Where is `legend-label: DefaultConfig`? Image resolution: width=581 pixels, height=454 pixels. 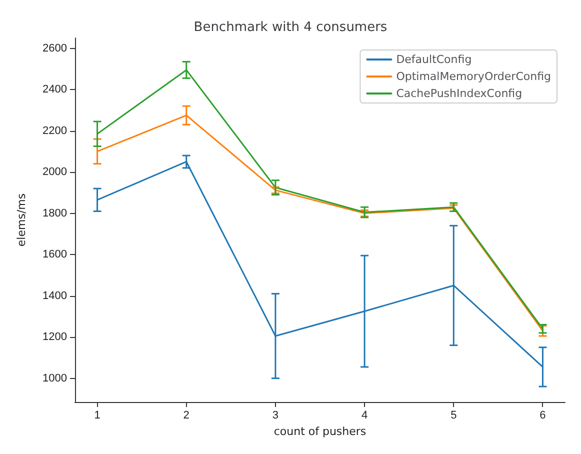
legend-label: DefaultConfig is located at coordinates (434, 59).